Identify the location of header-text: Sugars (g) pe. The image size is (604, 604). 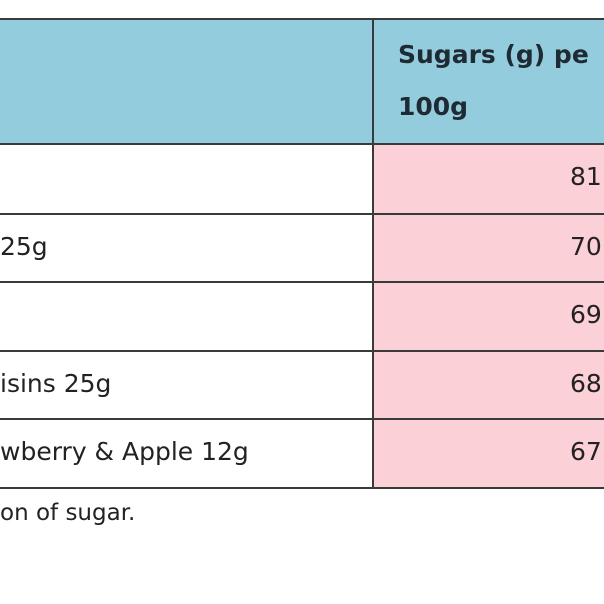
(493, 54).